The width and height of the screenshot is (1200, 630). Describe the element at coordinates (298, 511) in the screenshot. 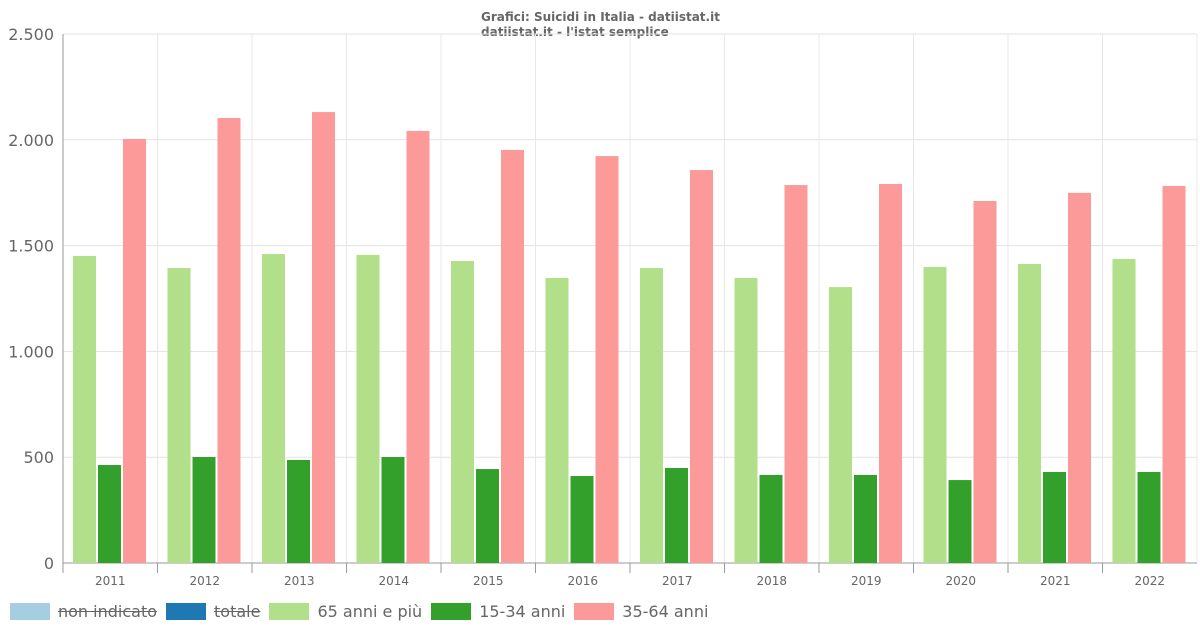

I see `bar-15-34-anni-2013` at that location.